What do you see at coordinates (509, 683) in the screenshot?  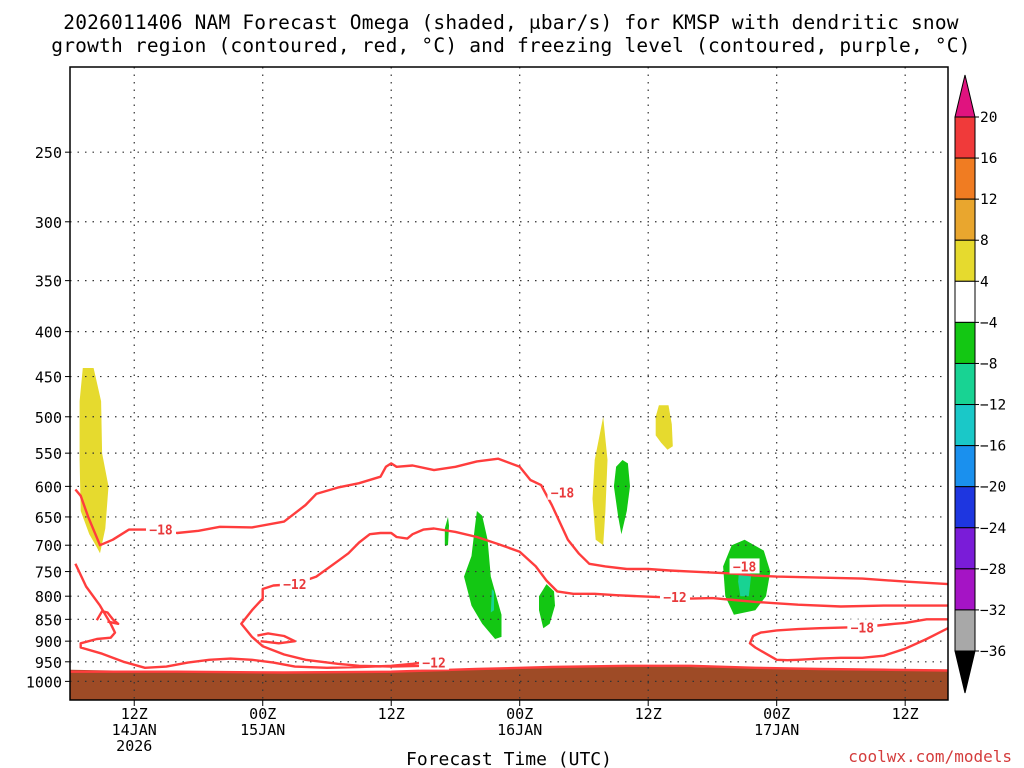 I see `terrain` at bounding box center [509, 683].